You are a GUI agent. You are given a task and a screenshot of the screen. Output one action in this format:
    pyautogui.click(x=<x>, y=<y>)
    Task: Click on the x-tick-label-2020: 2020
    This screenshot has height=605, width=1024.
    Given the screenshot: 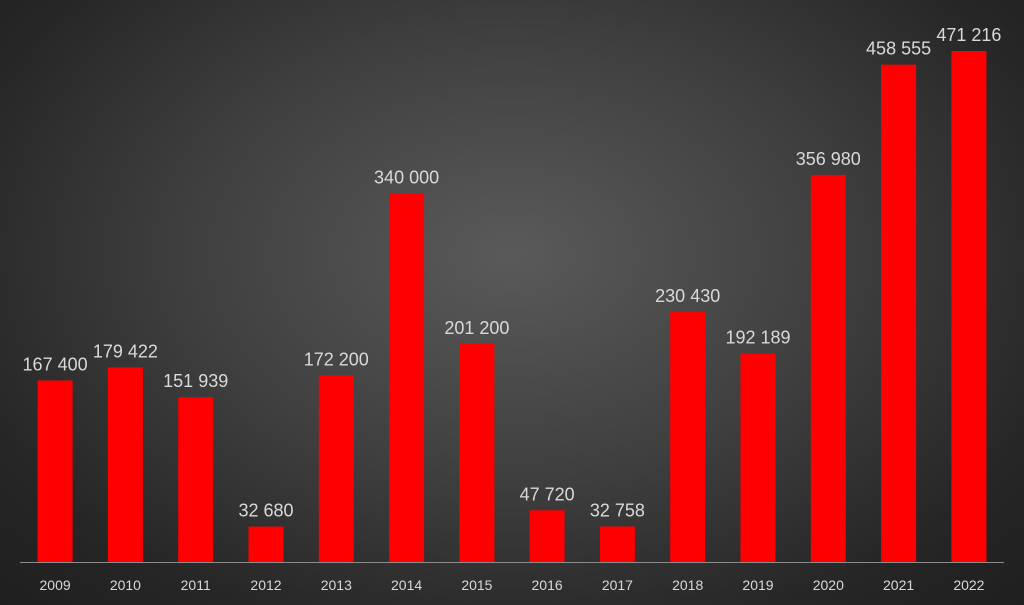 What is the action you would take?
    pyautogui.click(x=828, y=585)
    